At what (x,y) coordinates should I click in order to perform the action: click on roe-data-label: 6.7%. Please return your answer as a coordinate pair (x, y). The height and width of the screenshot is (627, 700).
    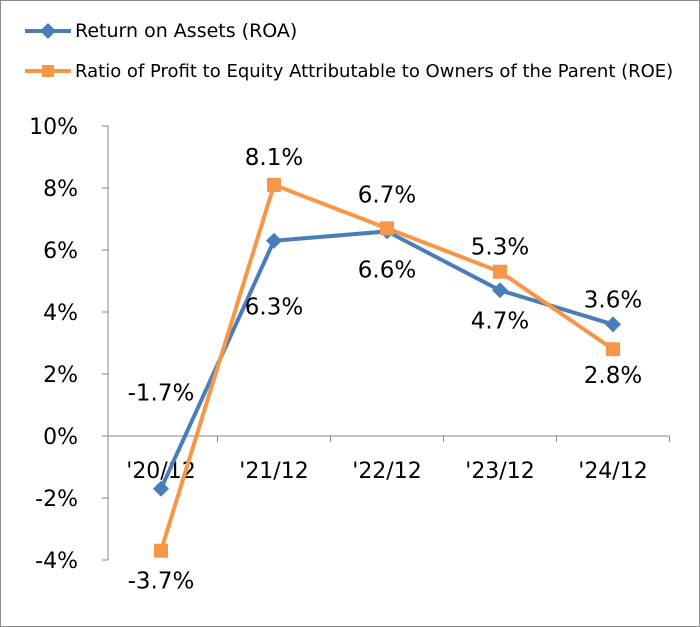
    Looking at the image, I should click on (387, 195).